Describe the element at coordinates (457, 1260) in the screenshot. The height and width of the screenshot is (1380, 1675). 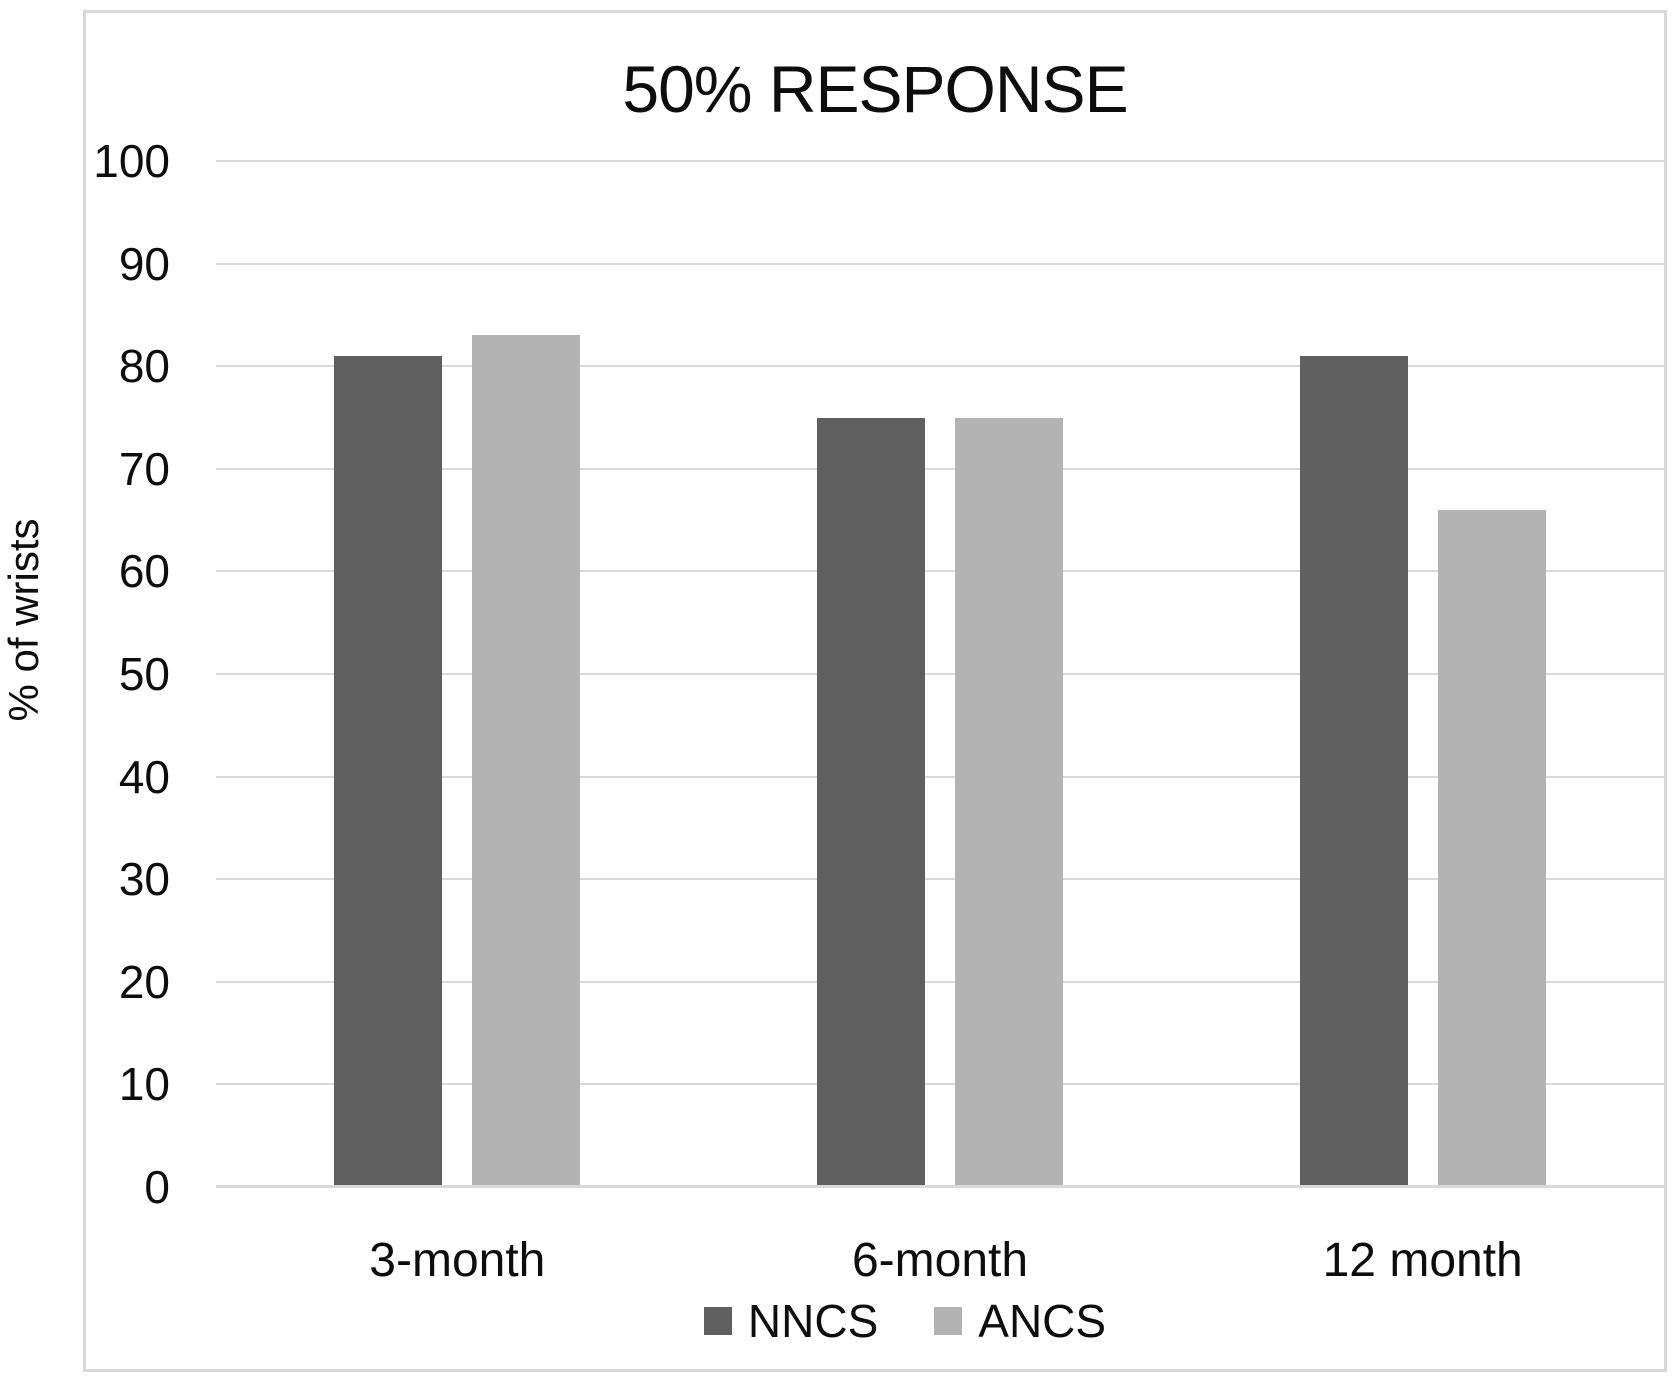
I see `x-category-label-3-month: 3-month` at that location.